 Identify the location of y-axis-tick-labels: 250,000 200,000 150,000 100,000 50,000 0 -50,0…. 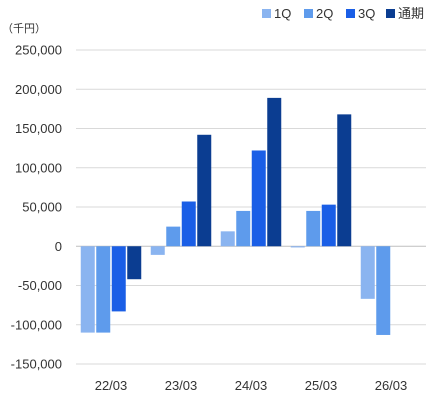
(36, 207).